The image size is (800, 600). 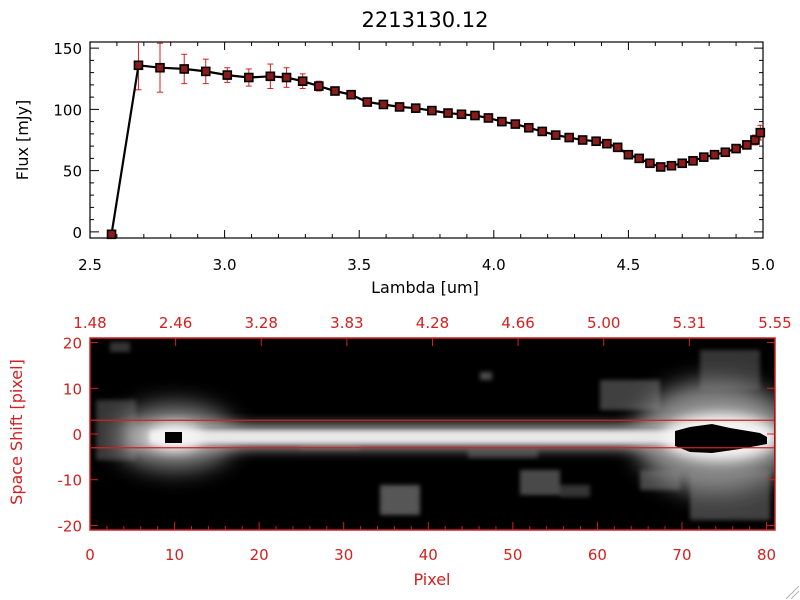 What do you see at coordinates (67, 49) in the screenshot?
I see `spectrum-y-tick-label: 150` at bounding box center [67, 49].